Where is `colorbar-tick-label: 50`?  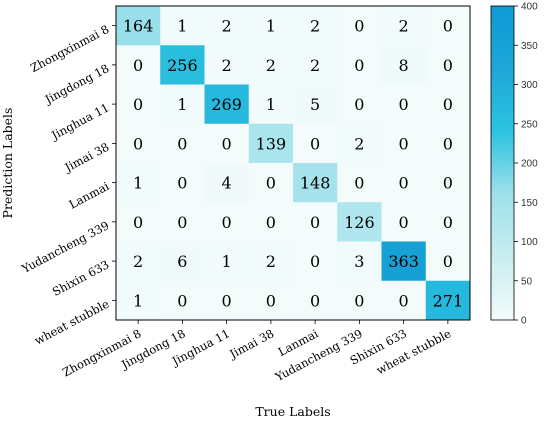 colorbar-tick-label: 50 is located at coordinates (527, 281).